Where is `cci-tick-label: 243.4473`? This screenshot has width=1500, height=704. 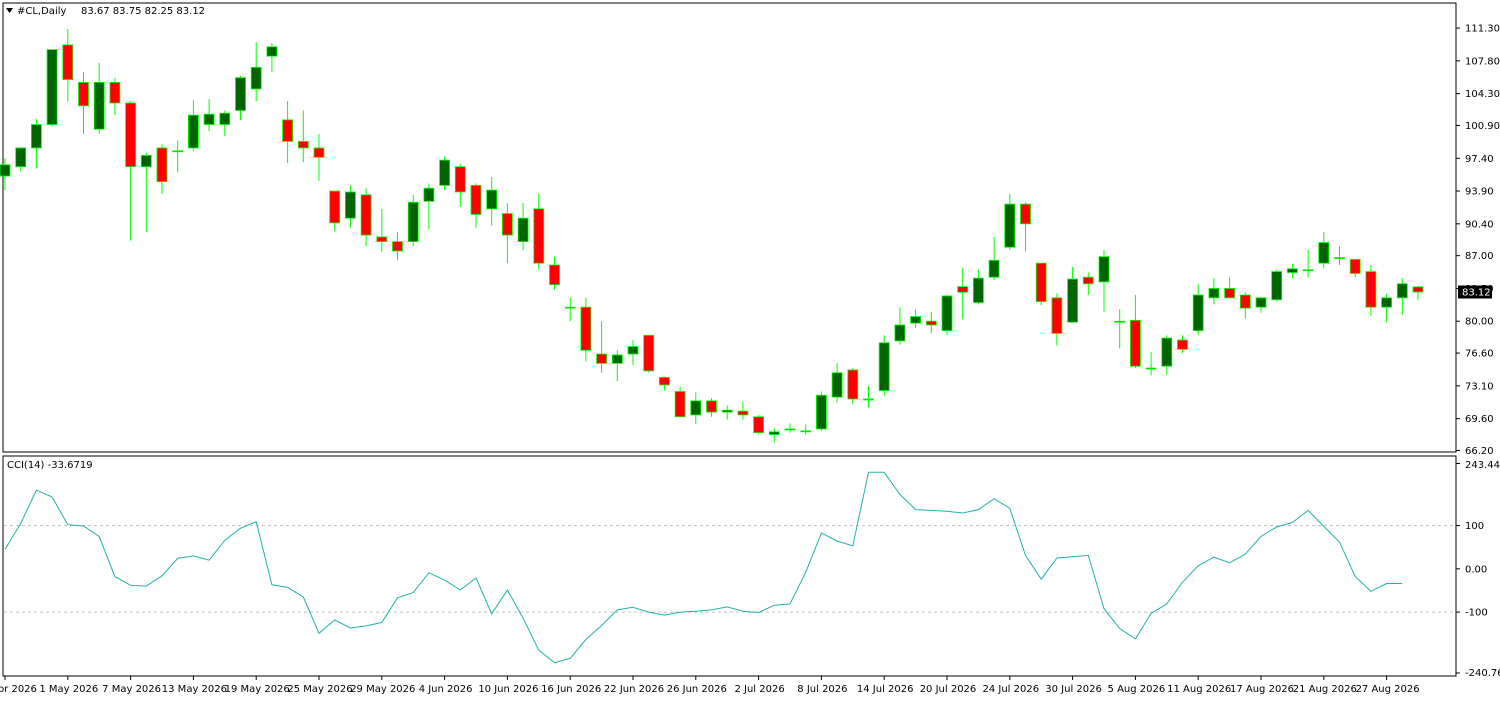 cci-tick-label: 243.4473 is located at coordinates (1482, 465).